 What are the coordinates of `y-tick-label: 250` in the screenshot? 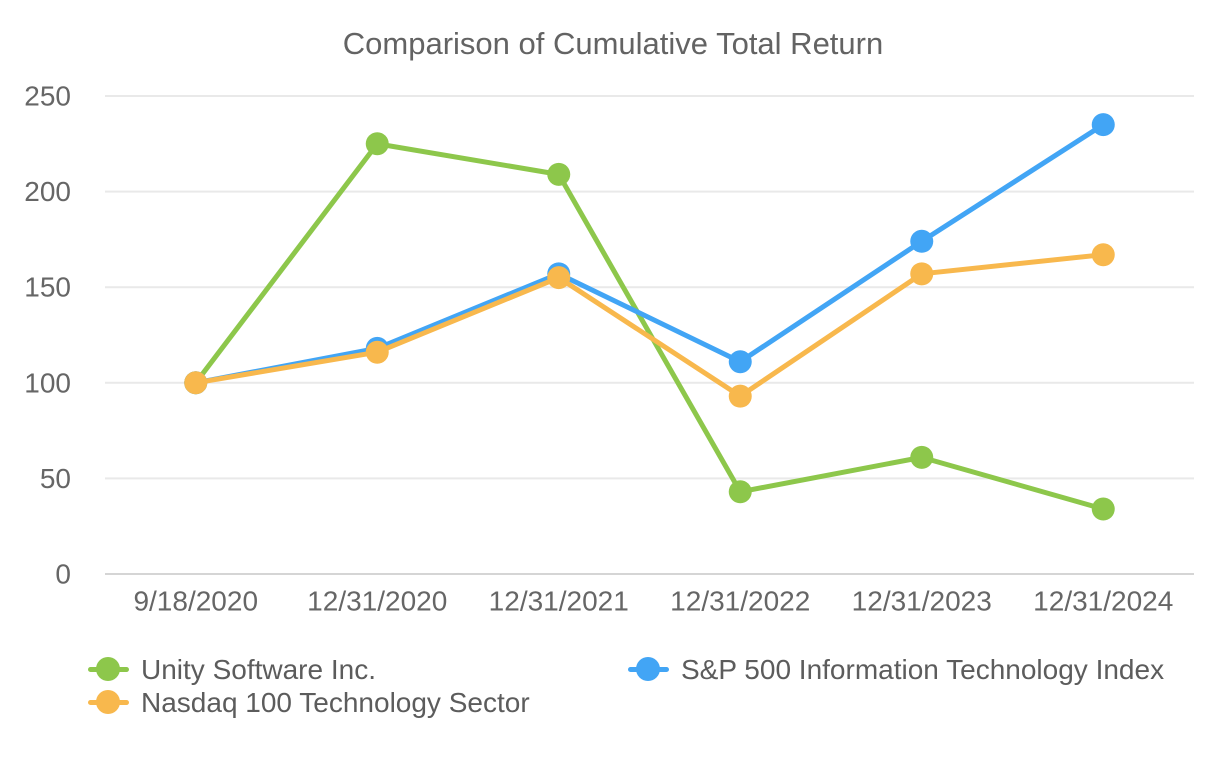 It's located at (47, 96).